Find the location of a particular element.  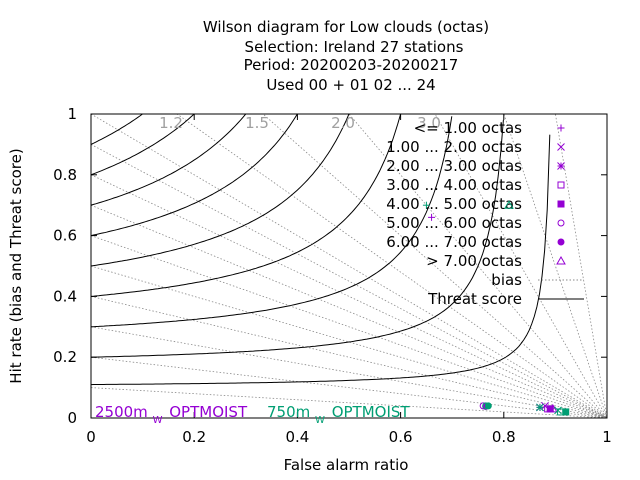

model-labels: 2500m W OPTMOIST 750m W OPTMOIST is located at coordinates (252, 415).